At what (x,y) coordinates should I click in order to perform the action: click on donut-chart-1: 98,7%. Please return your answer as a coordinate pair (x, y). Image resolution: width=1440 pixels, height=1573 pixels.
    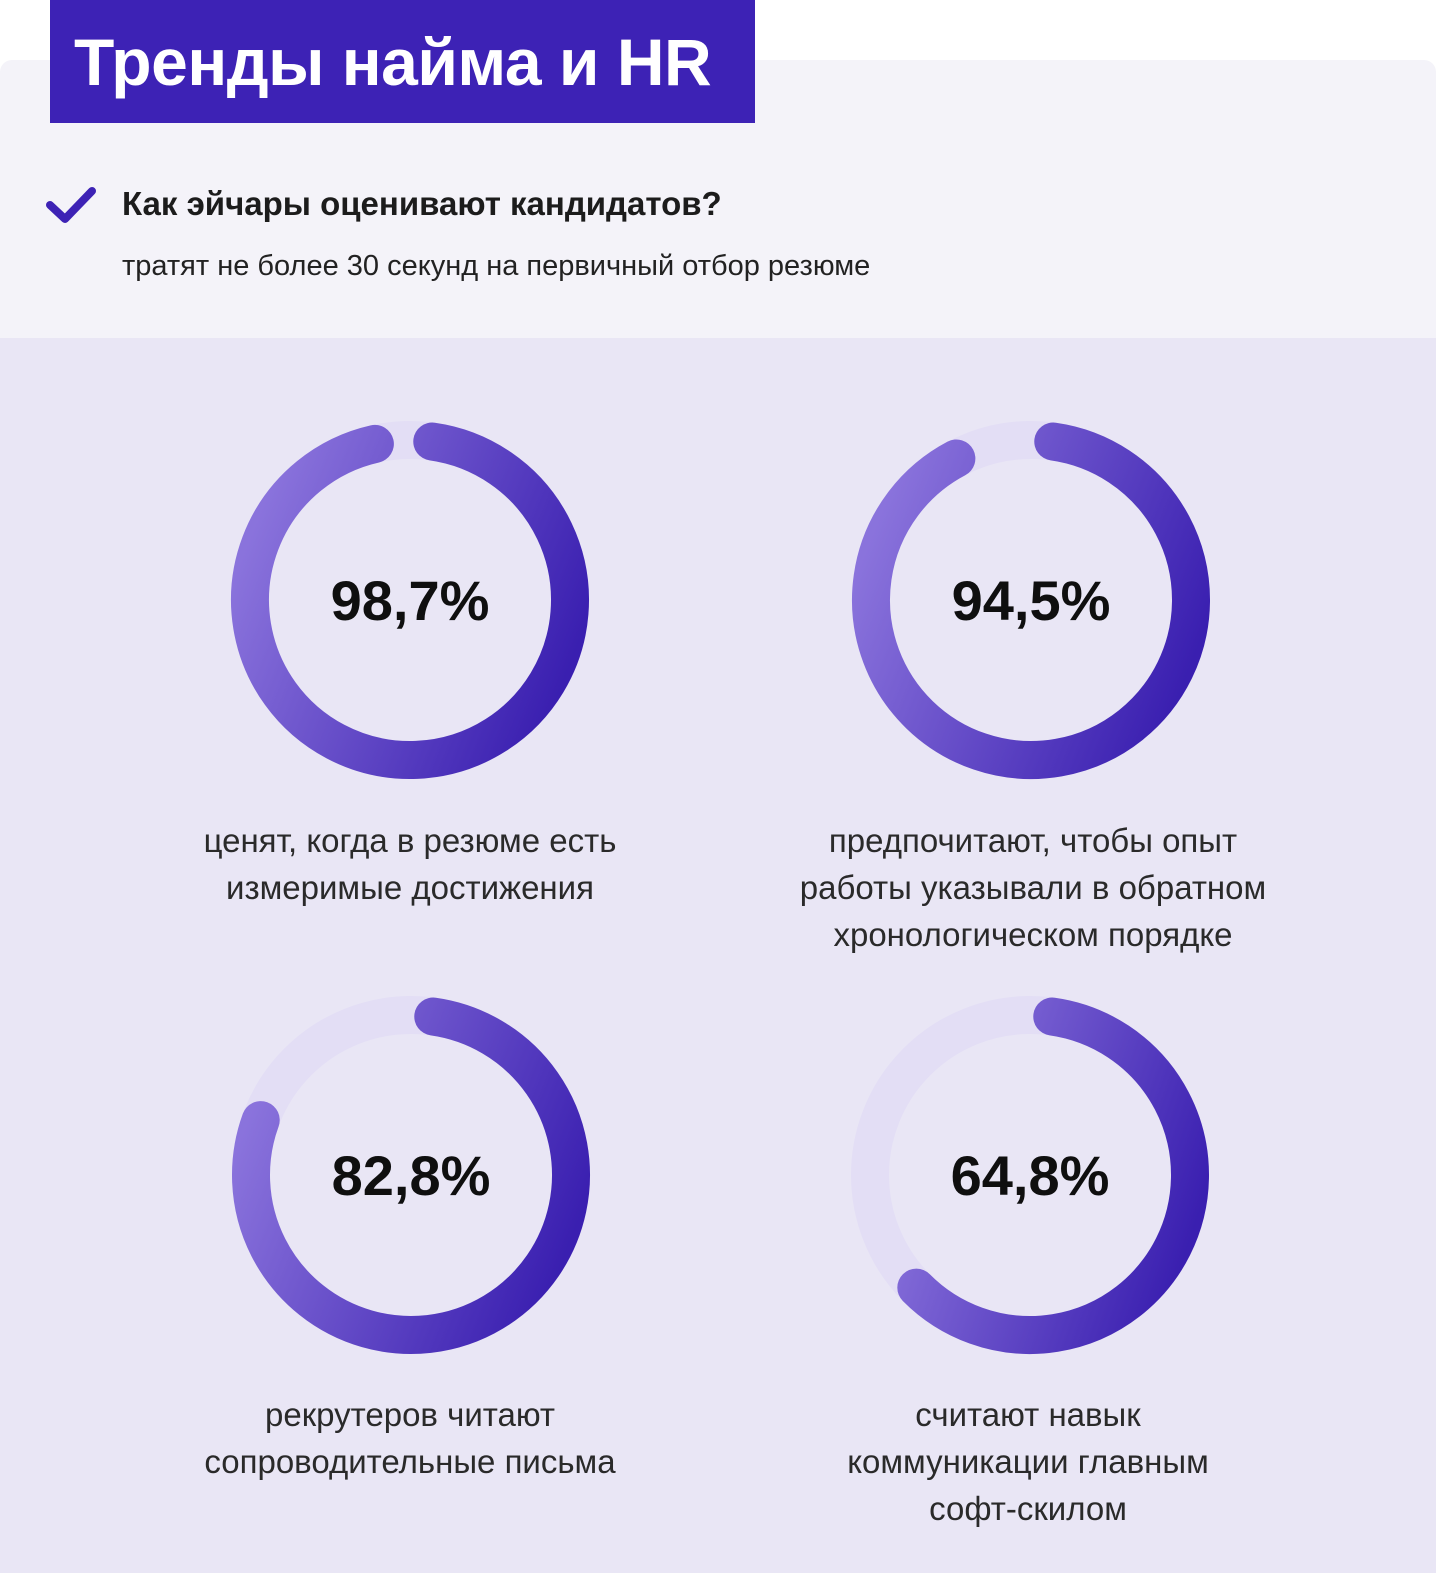
    Looking at the image, I should click on (410, 600).